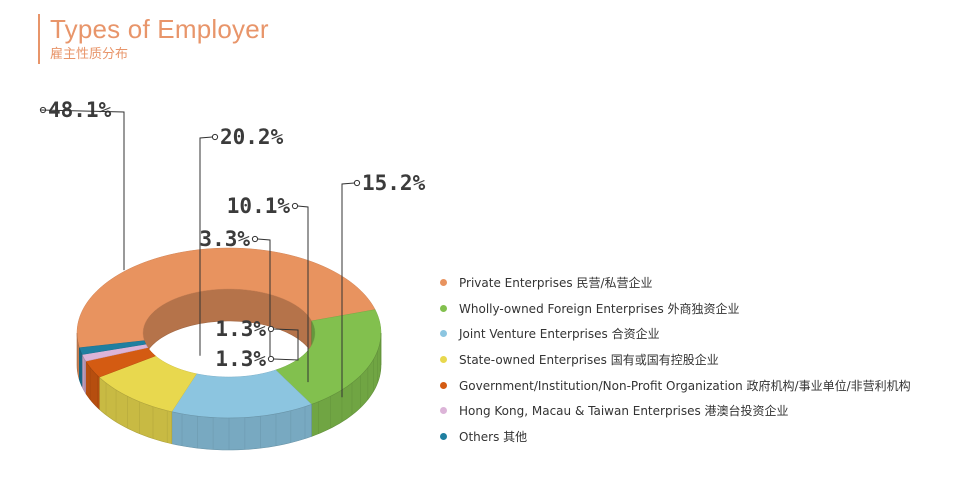 The height and width of the screenshot is (486, 978). What do you see at coordinates (559, 334) in the screenshot?
I see `legend-label: Joint Venture Enterprises 合资企业` at bounding box center [559, 334].